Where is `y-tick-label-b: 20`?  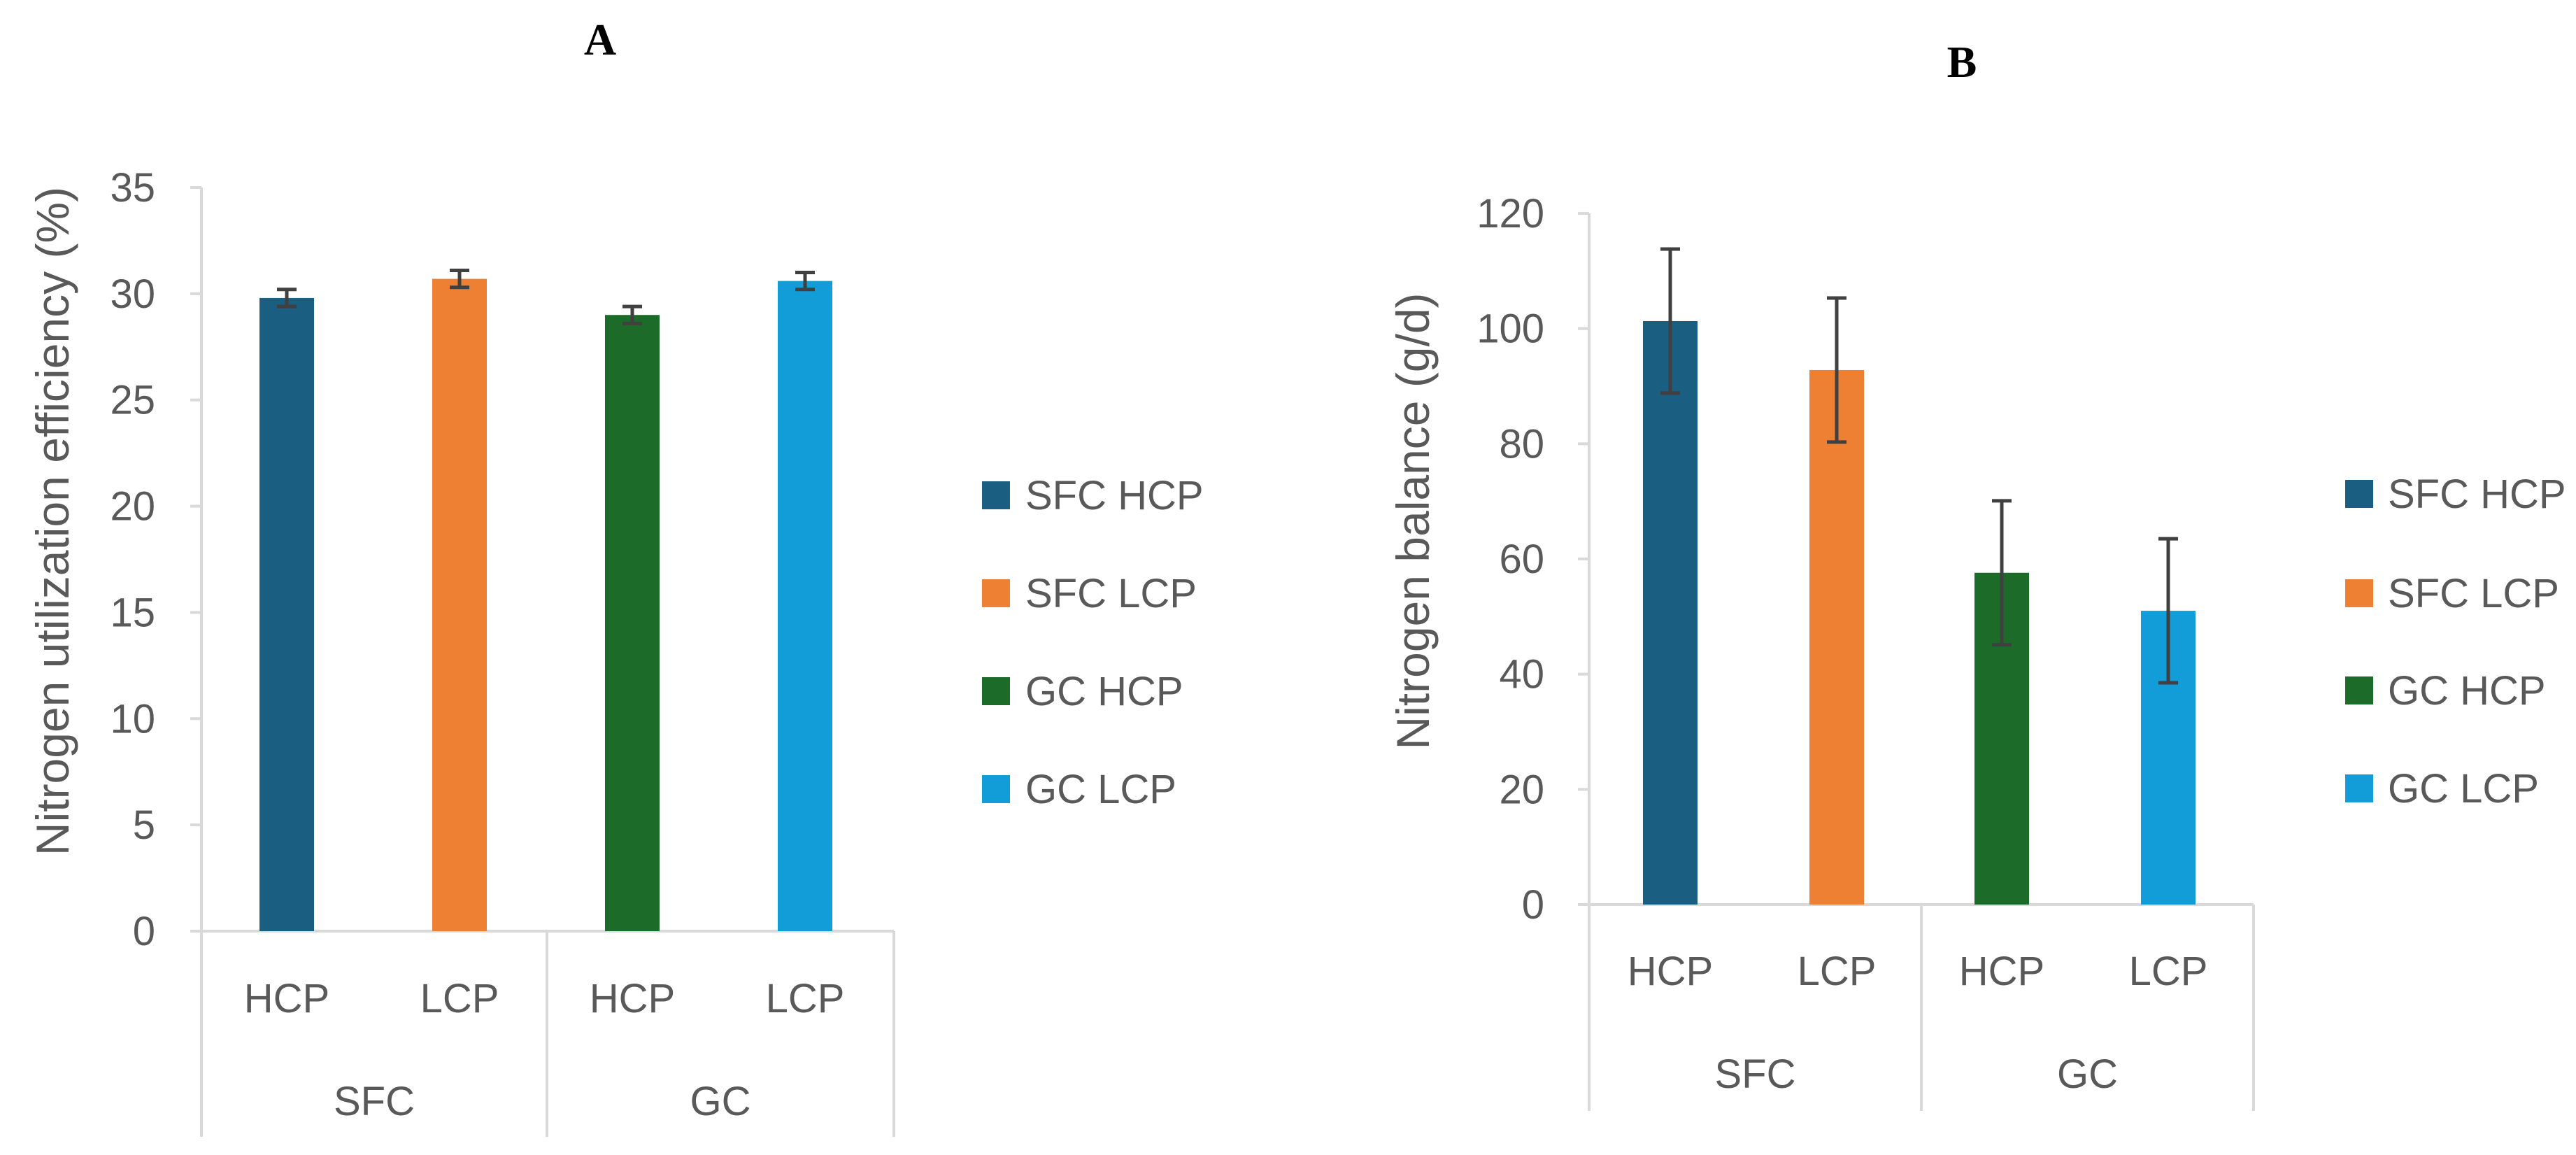
y-tick-label-b: 20 is located at coordinates (1521, 789).